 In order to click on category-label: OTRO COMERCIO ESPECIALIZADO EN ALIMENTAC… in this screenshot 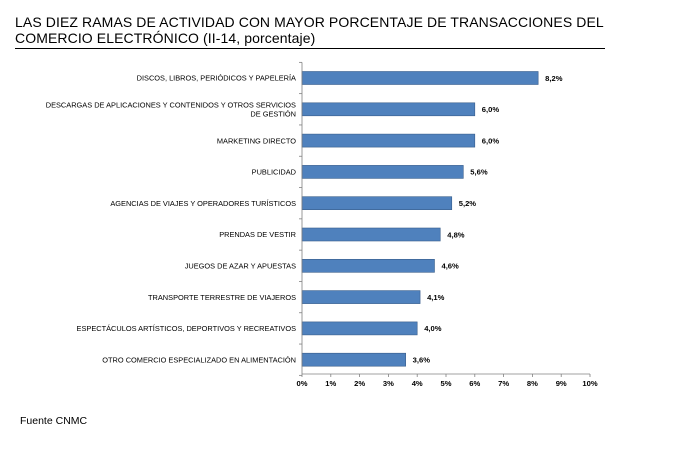, I will do `click(199, 359)`.